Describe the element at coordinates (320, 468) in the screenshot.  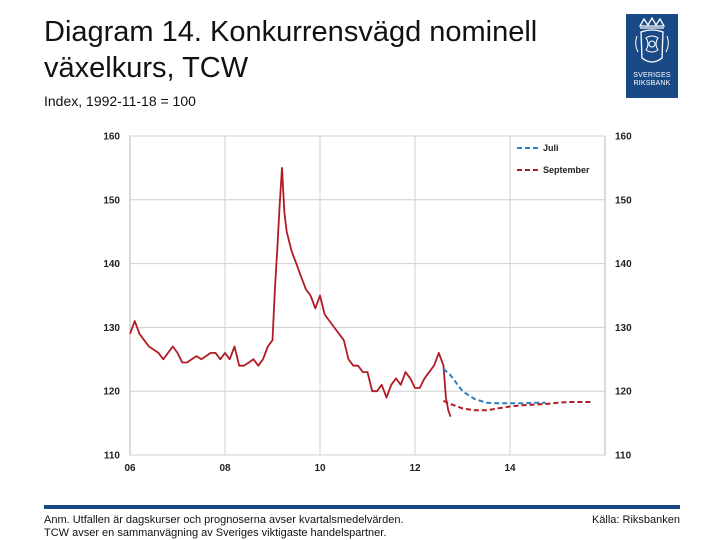
I see `x-tick-label: 10` at that location.